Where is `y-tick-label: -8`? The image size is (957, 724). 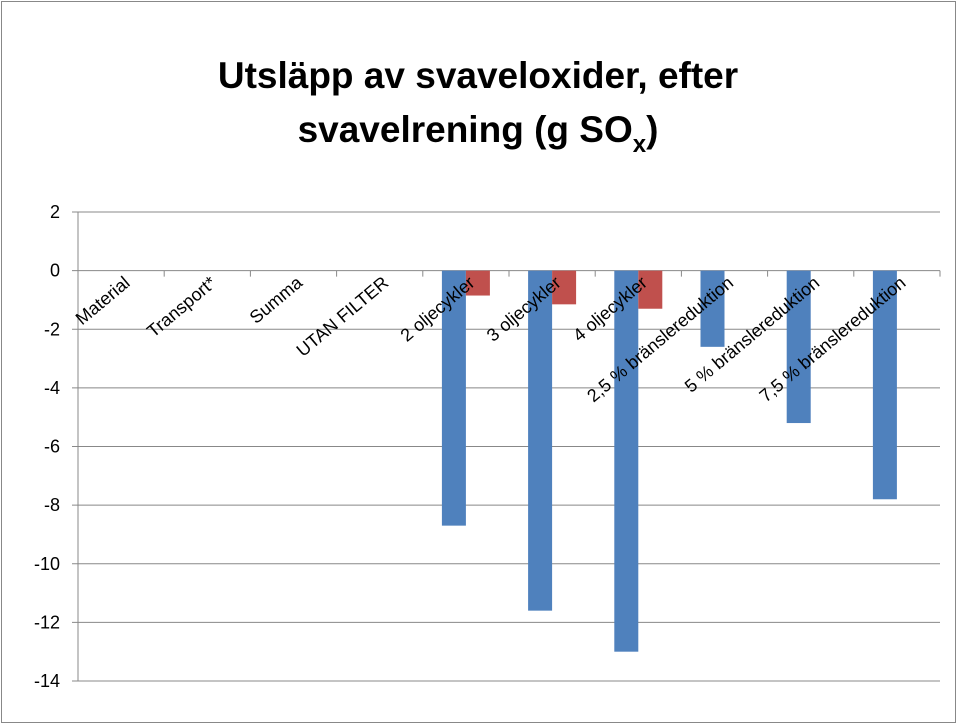 y-tick-label: -8 is located at coordinates (52, 505).